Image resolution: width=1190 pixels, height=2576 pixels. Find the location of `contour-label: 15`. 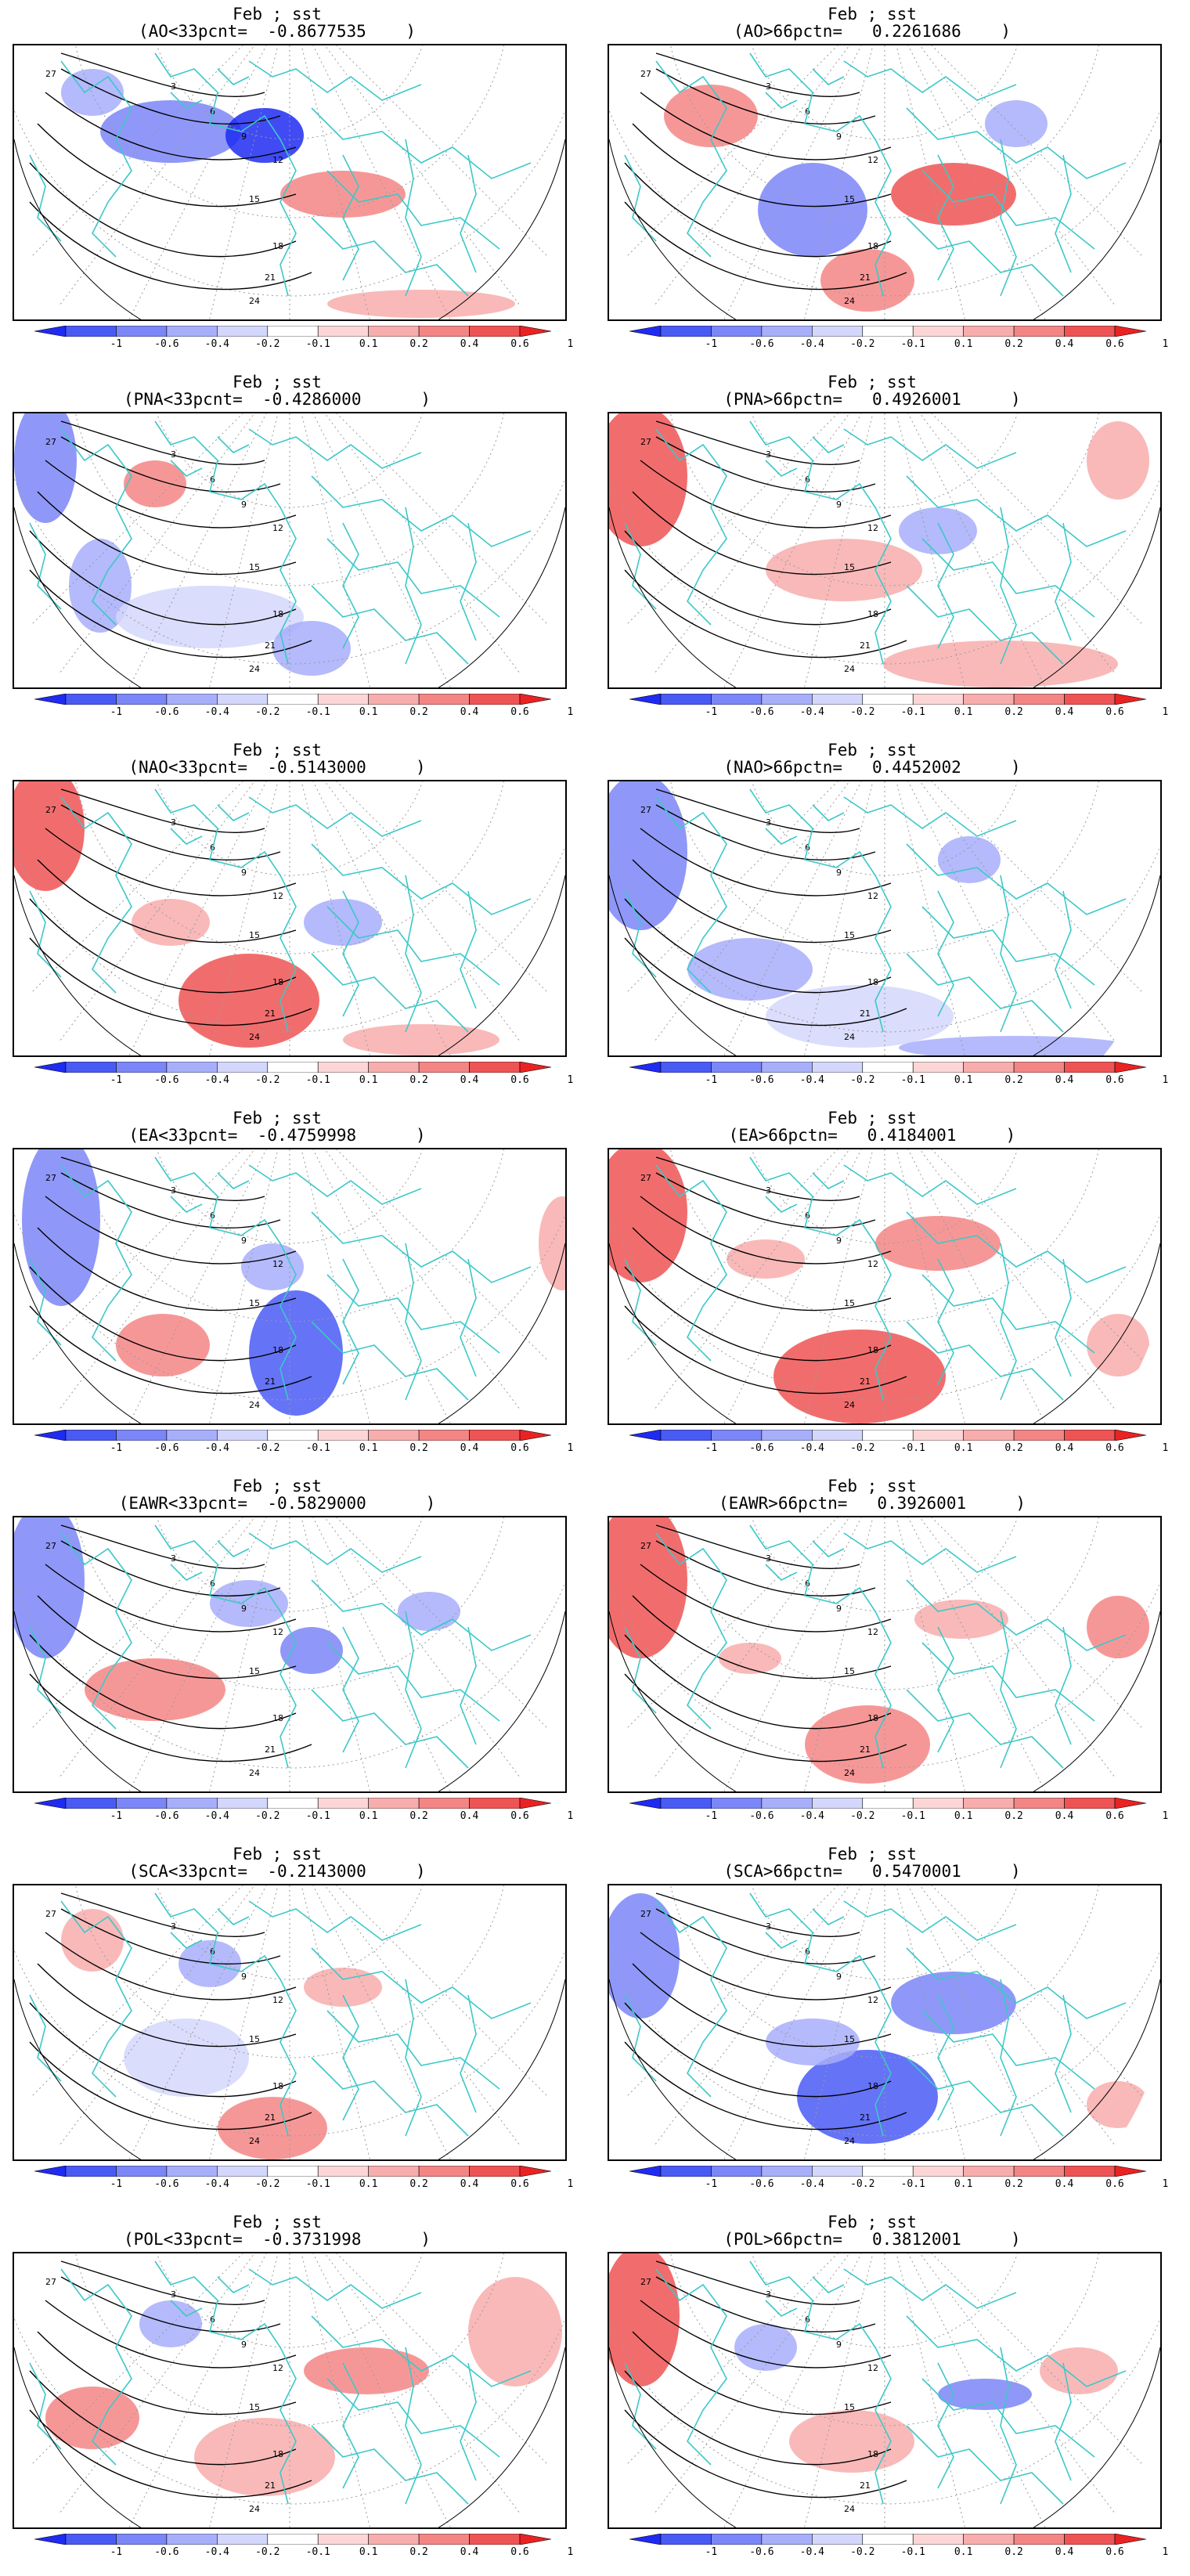

contour-label: 15 is located at coordinates (254, 1671).